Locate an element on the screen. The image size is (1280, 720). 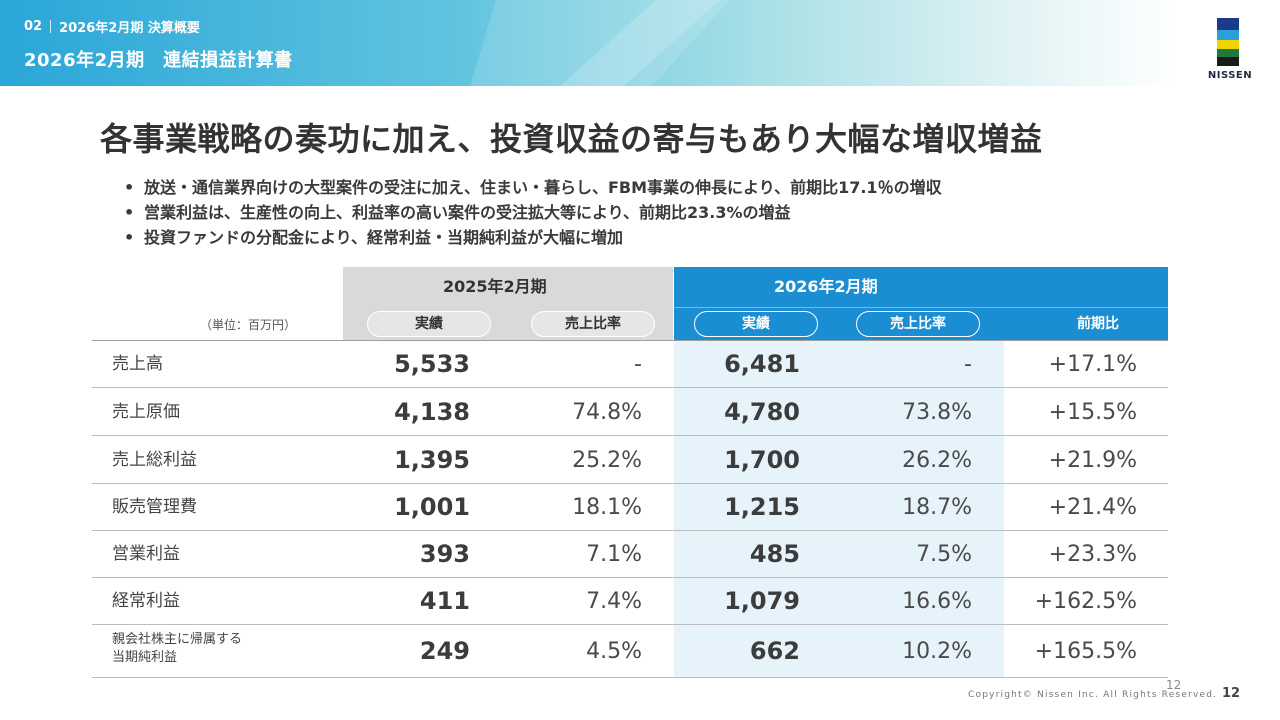
value-2025: 1,395 is located at coordinates (432, 460).